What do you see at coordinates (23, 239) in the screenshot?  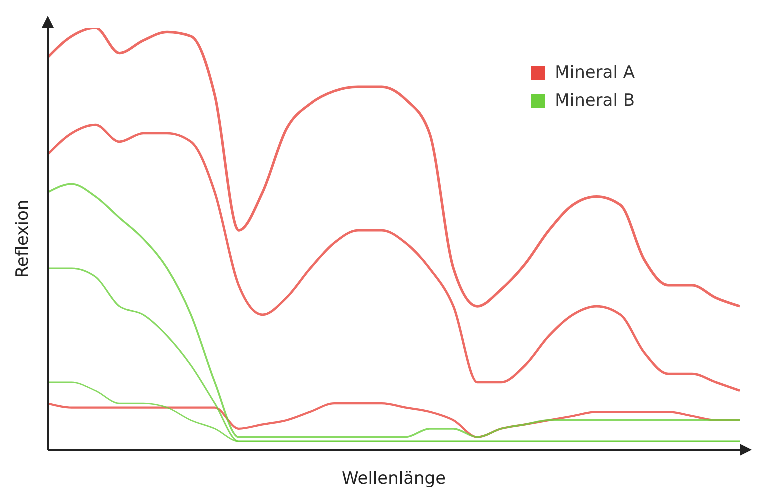 I see `y-axis-title: Reflexion` at bounding box center [23, 239].